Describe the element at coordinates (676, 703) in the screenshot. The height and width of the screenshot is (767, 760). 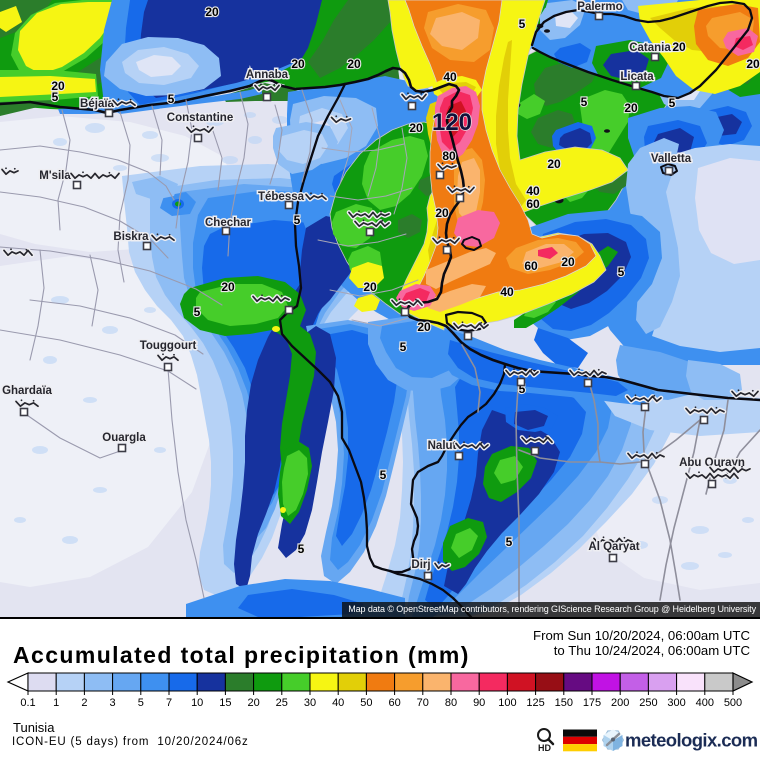
I see `svg-text: 300` at that location.